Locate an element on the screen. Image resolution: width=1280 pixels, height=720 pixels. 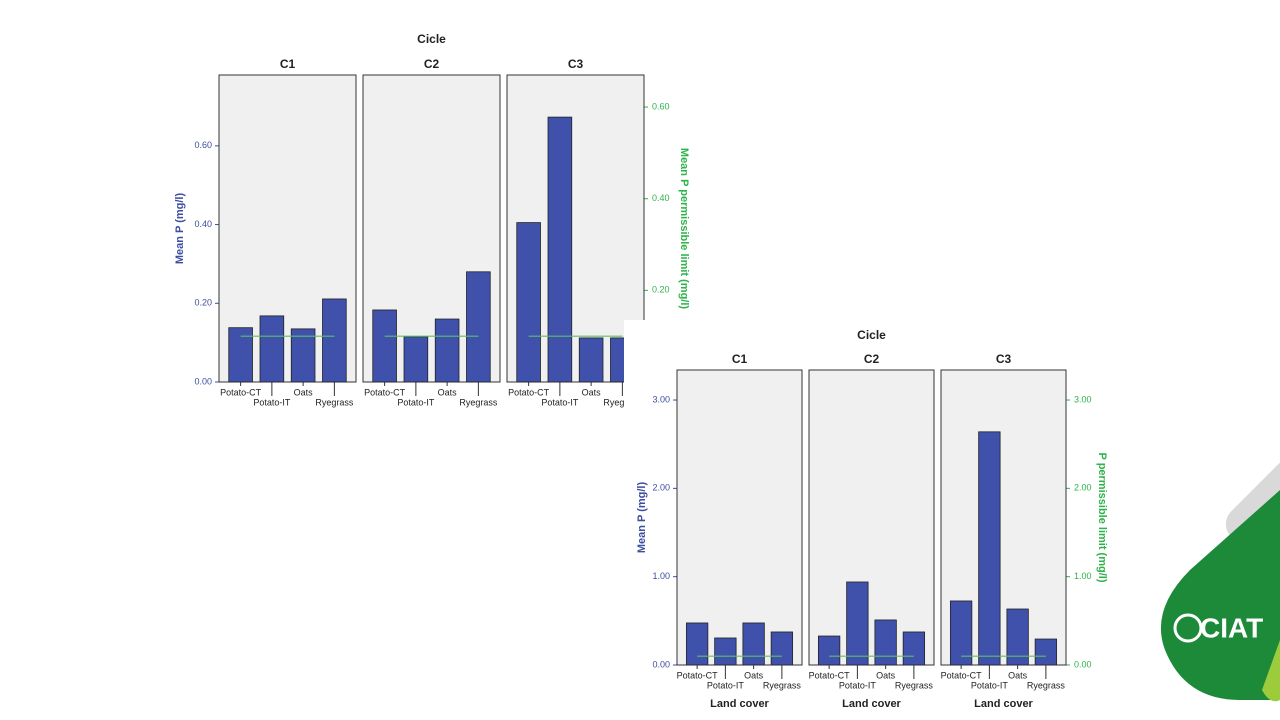
y2-tick-label: 1.00 is located at coordinates (1083, 576).